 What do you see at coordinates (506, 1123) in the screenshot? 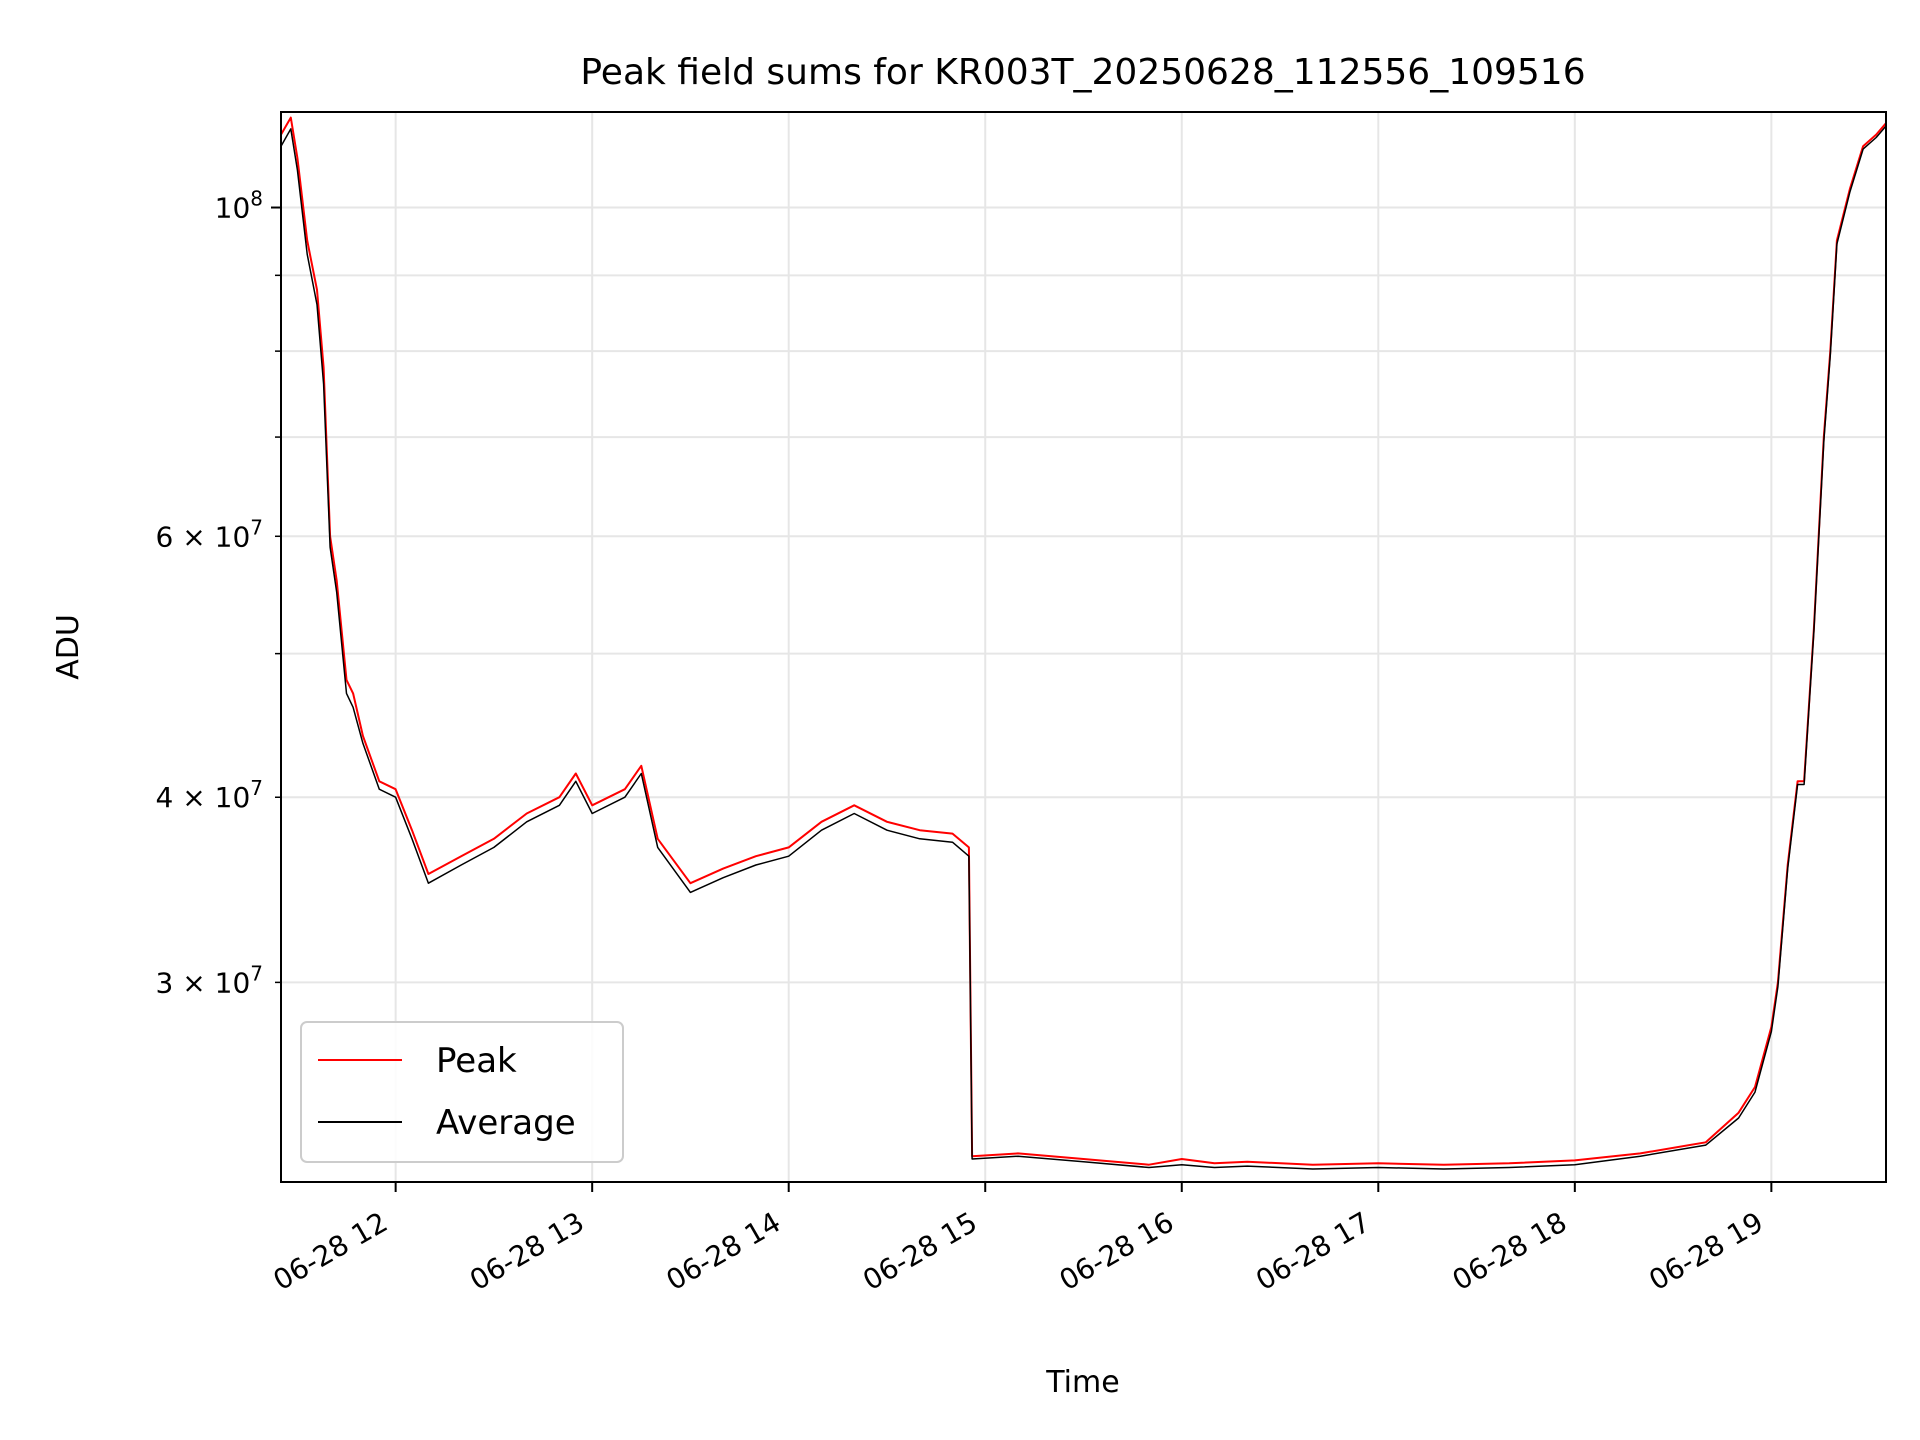
I see `legend-label-average: Average` at bounding box center [506, 1123].